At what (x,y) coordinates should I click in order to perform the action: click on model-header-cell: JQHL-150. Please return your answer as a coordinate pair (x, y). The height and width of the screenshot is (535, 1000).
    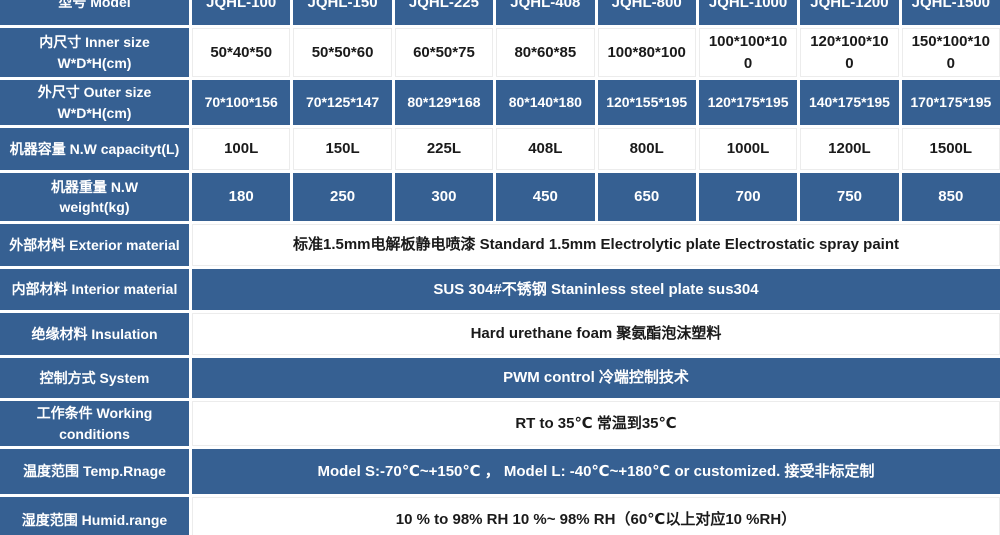
    Looking at the image, I should click on (342, 12).